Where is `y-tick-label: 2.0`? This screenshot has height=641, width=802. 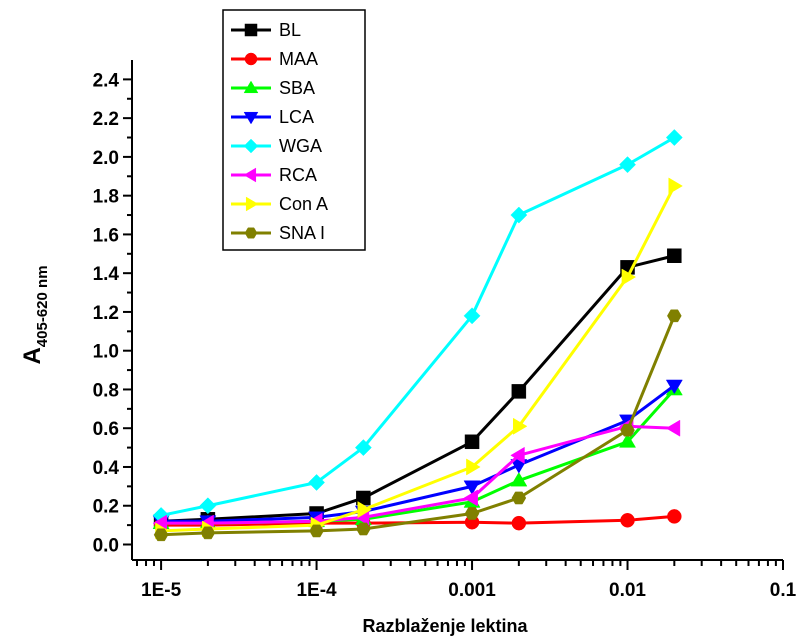
y-tick-label: 2.0 is located at coordinates (106, 158).